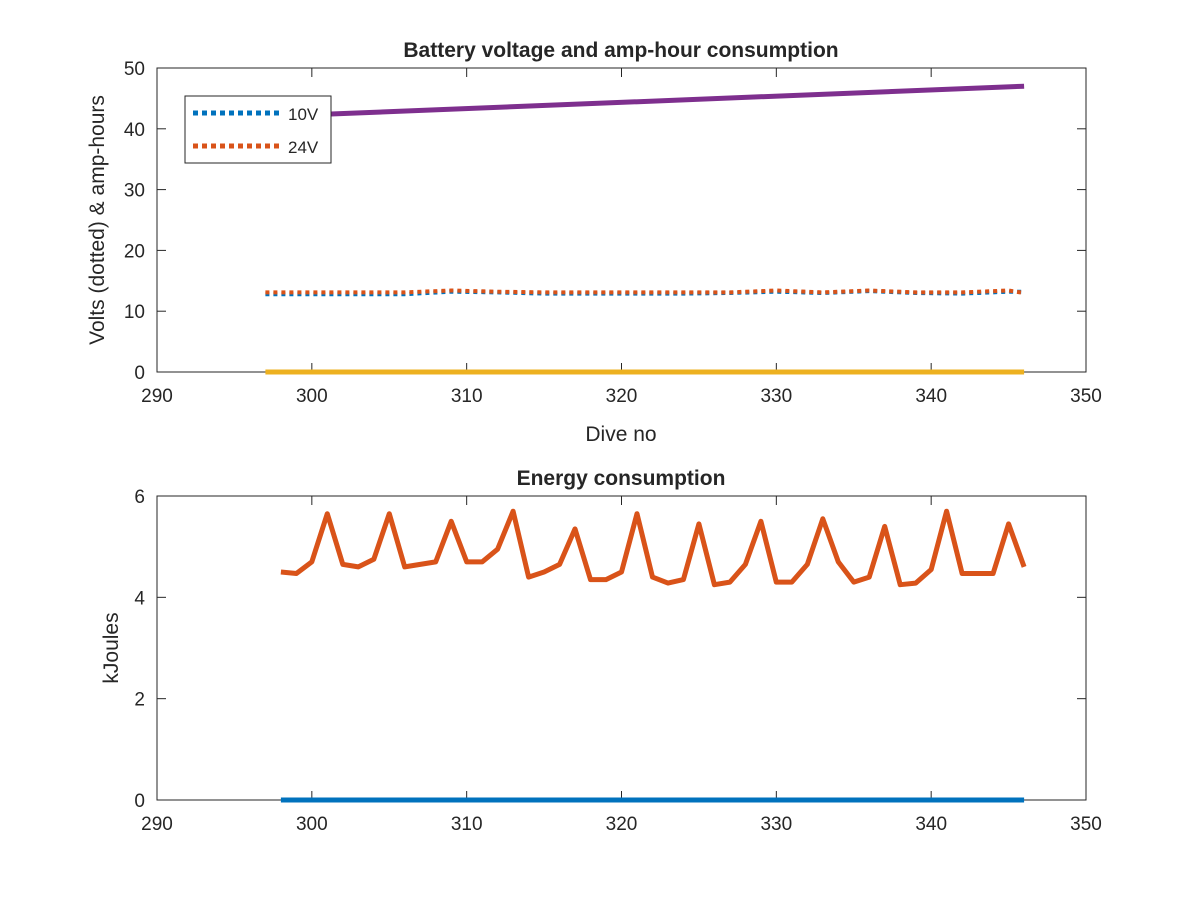 This screenshot has width=1200, height=900. What do you see at coordinates (139, 373) in the screenshot?
I see `battery-y-tick-label: 0` at bounding box center [139, 373].